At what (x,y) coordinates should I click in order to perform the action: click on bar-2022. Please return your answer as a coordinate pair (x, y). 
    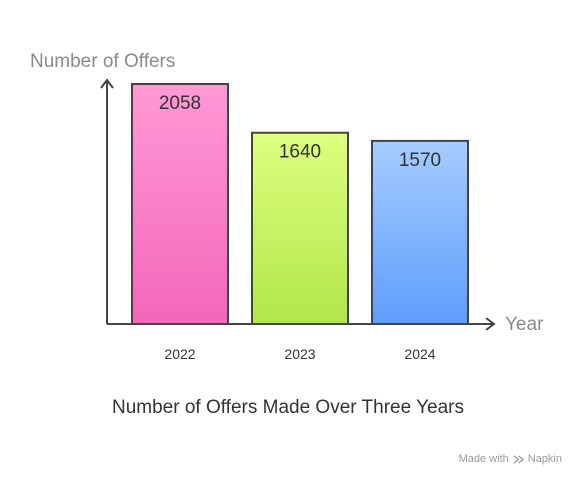
    Looking at the image, I should click on (180, 204).